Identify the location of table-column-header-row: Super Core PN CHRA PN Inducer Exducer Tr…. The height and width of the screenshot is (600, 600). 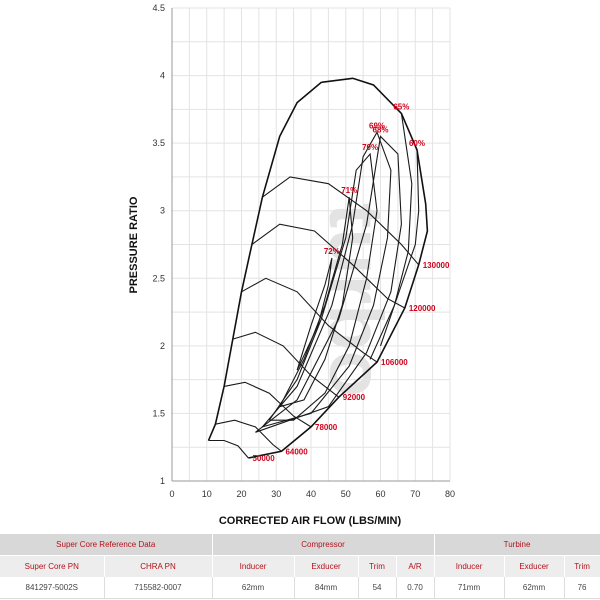
(300, 566).